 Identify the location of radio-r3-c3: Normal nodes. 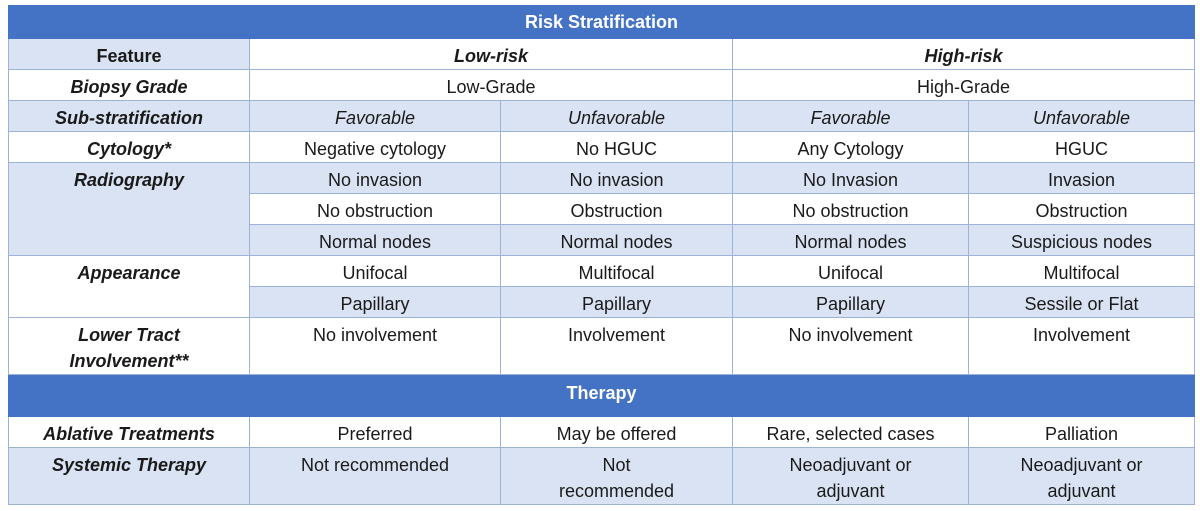
(850, 240).